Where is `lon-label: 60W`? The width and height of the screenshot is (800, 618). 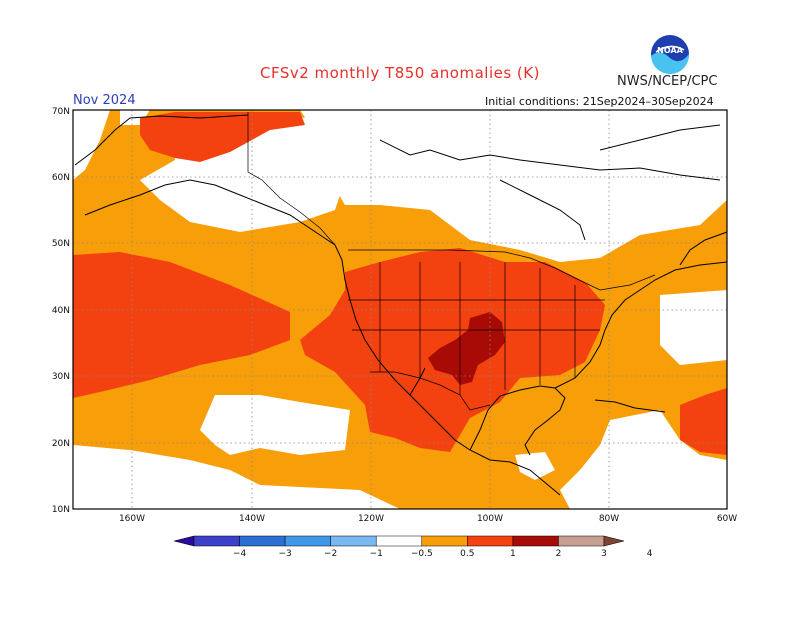 lon-label: 60W is located at coordinates (727, 519).